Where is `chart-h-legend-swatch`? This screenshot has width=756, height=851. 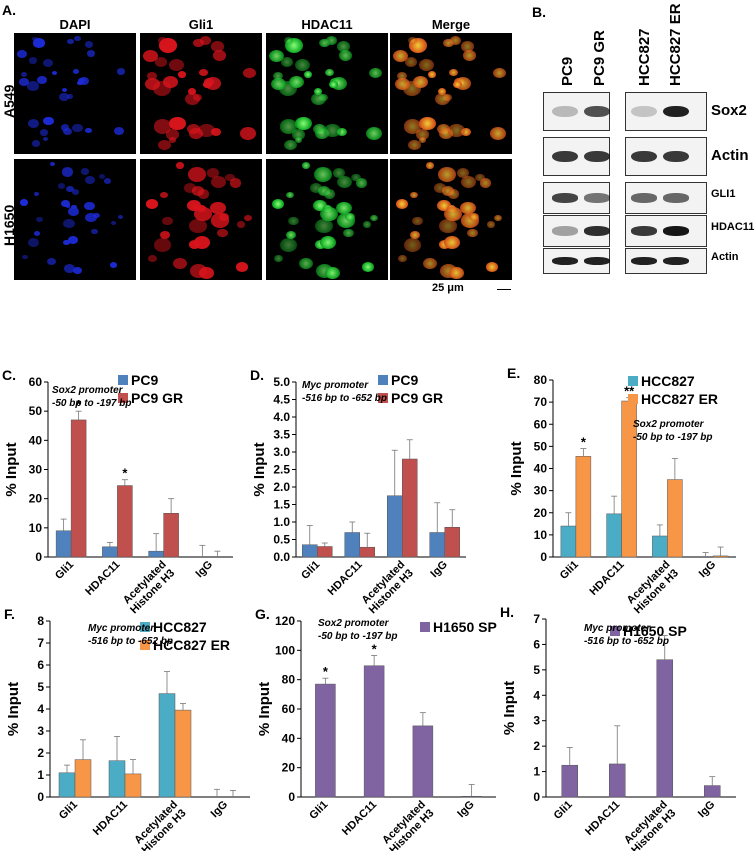
chart-h-legend-swatch is located at coordinates (615, 631).